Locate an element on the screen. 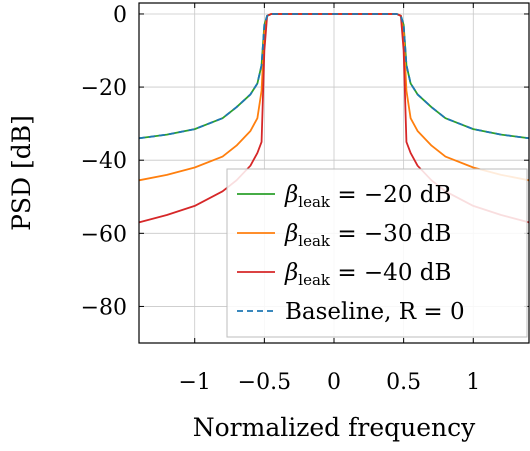 The width and height of the screenshot is (530, 451). x-tick-label: 0 is located at coordinates (334, 382).